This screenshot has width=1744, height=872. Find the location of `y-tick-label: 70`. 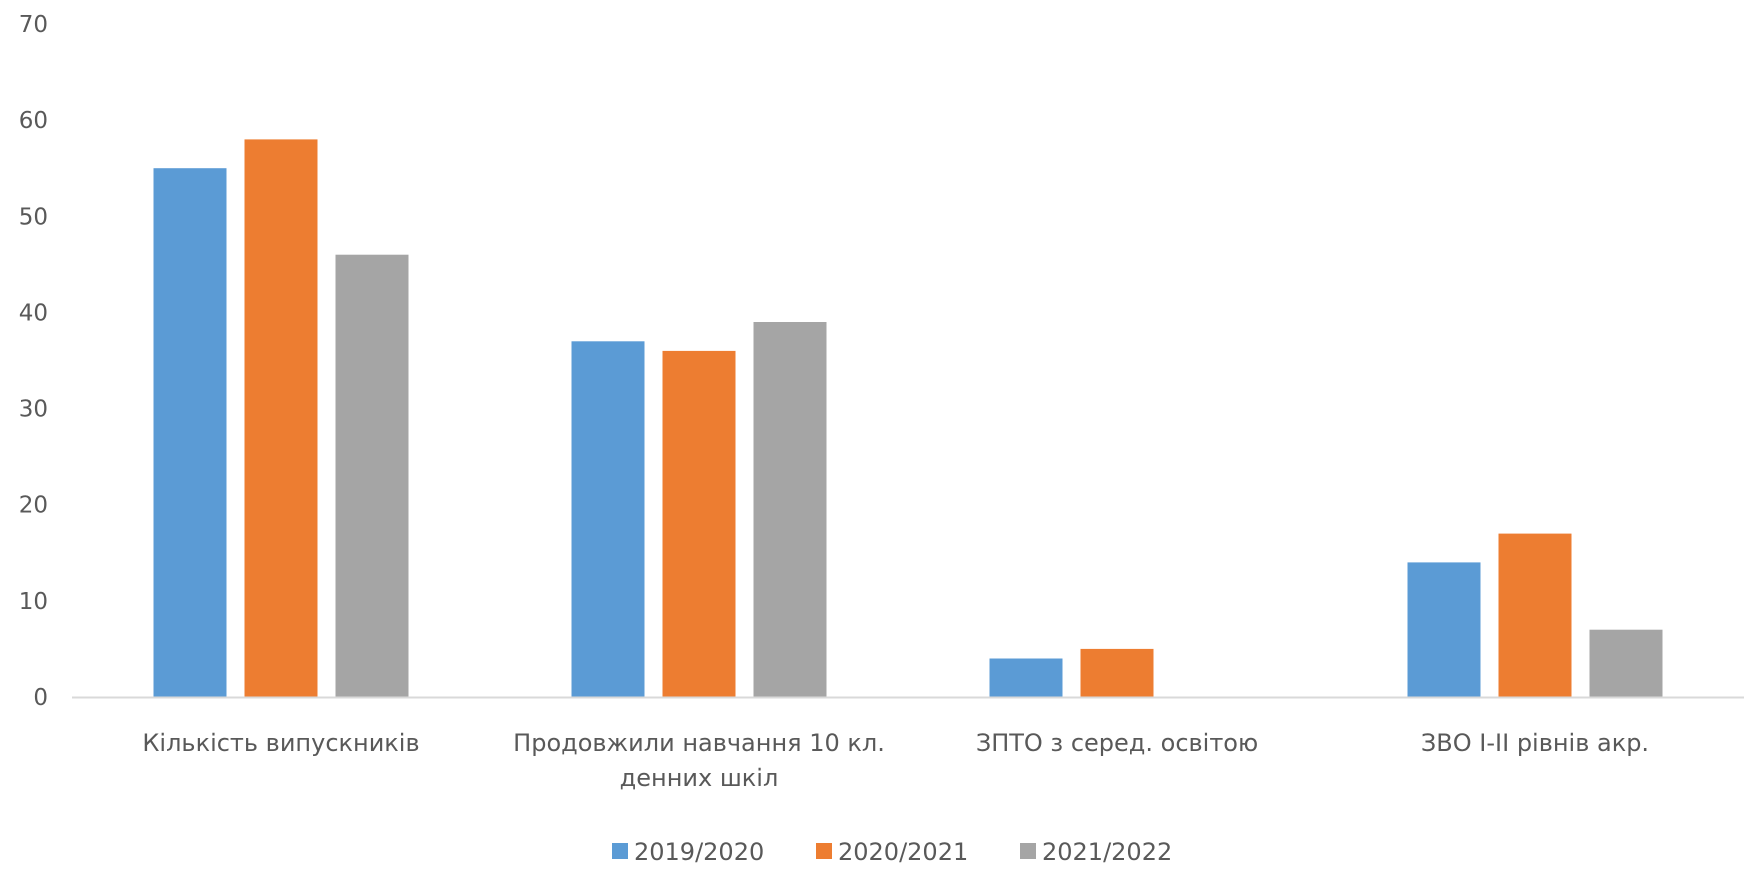

y-tick-label: 70 is located at coordinates (33, 25).